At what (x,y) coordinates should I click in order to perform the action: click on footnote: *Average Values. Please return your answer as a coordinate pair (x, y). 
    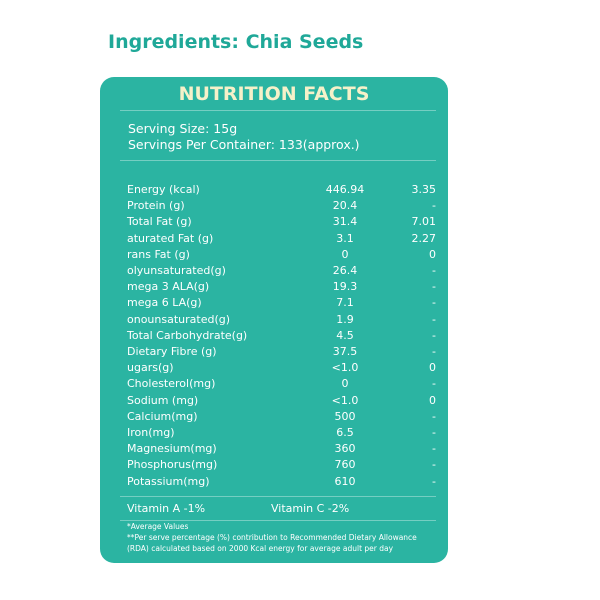
    Looking at the image, I should click on (158, 526).